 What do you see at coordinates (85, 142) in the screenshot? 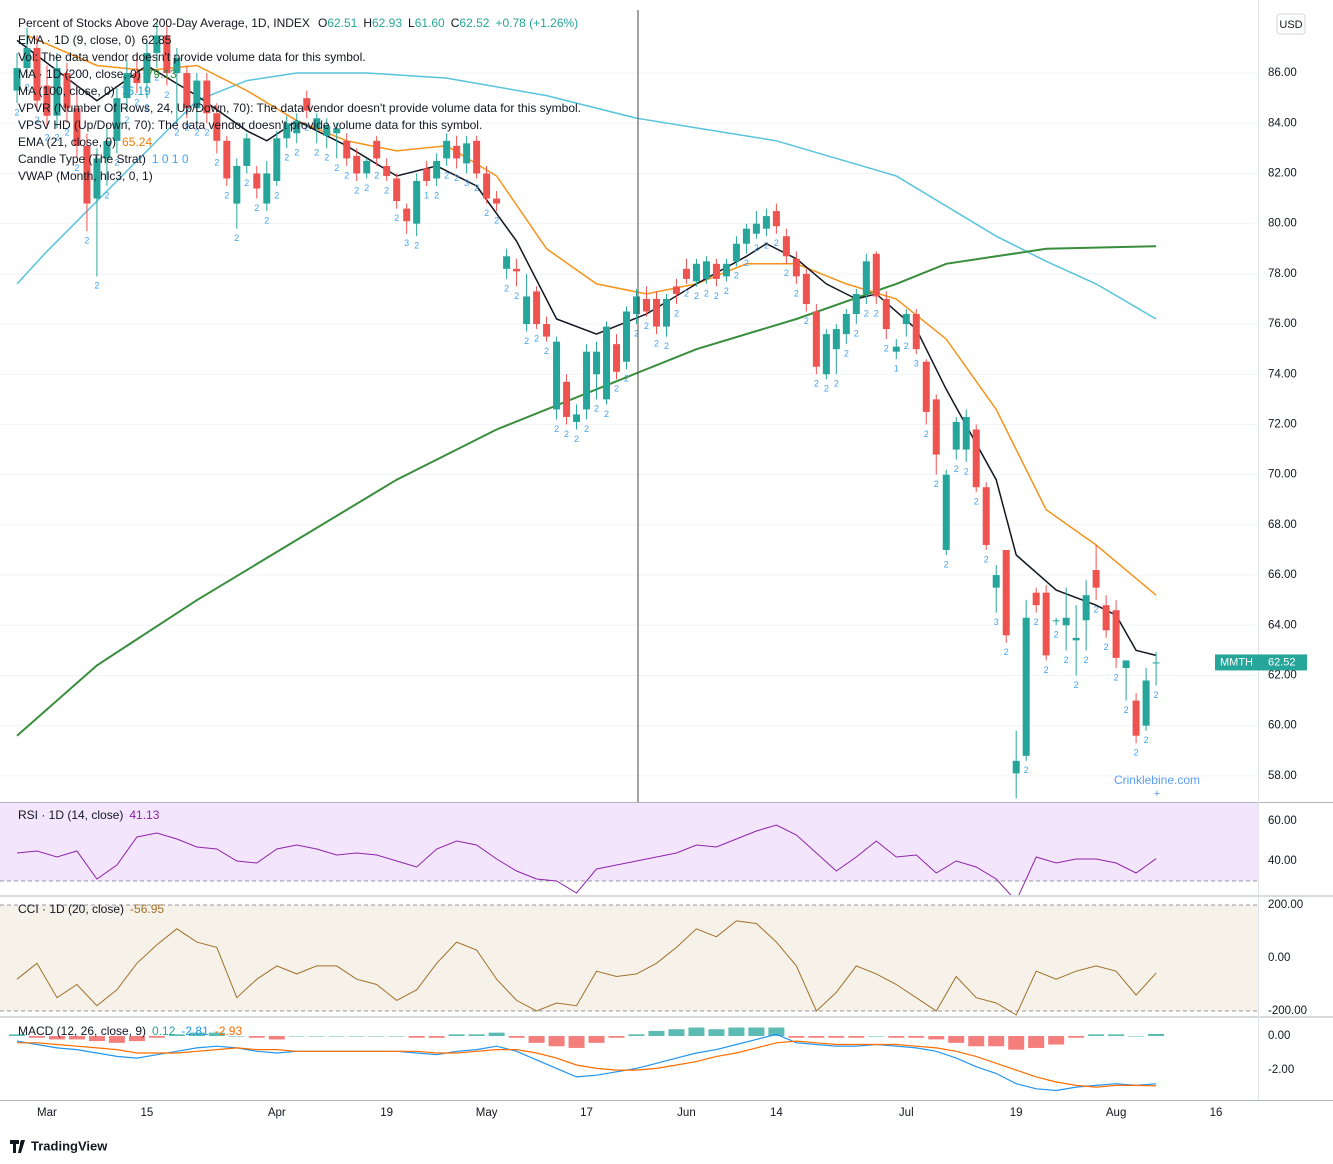
I see `legend-entry: EMA (21, close, 0) 65.24` at bounding box center [85, 142].